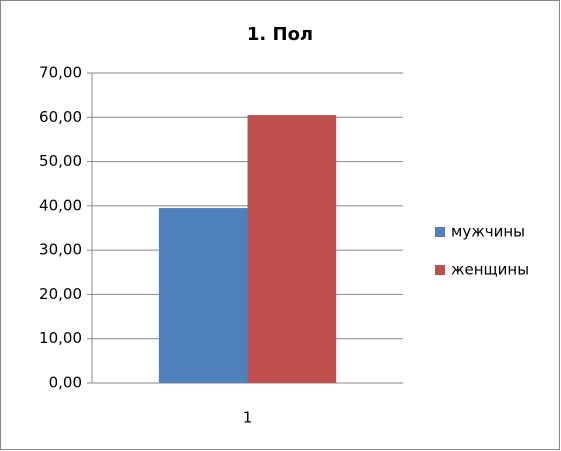 The width and height of the screenshot is (561, 451). I want to click on y-tick-label: 0,00, so click(65, 383).